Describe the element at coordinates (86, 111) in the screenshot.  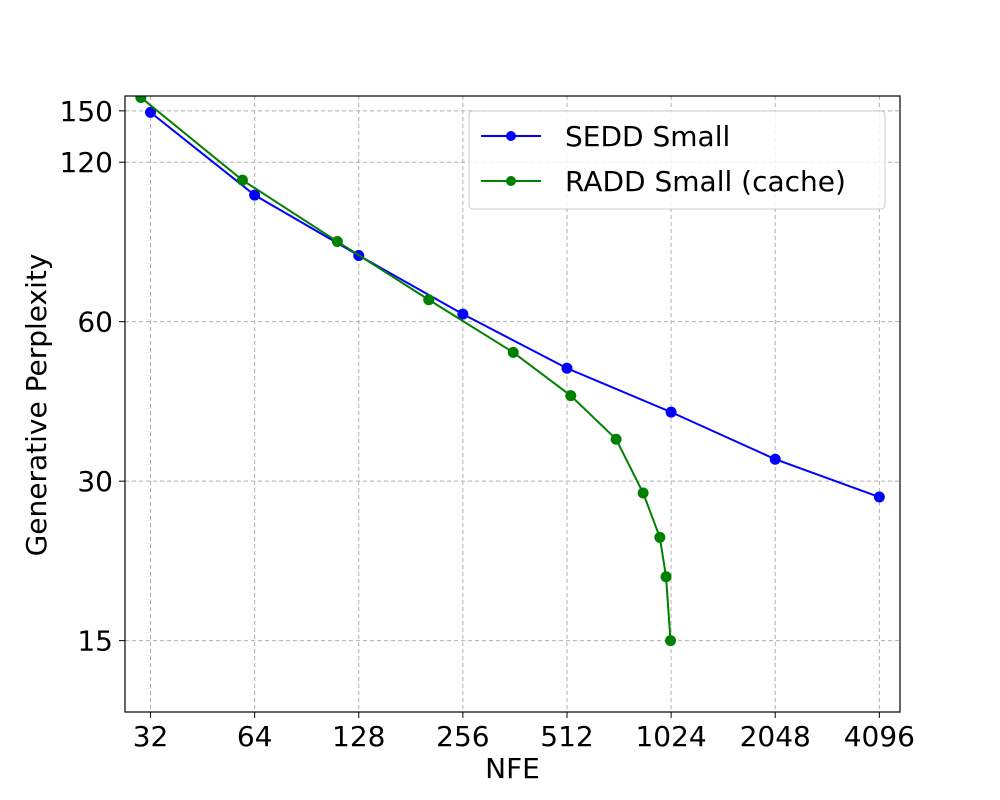
I see `y-tick-label: 150` at that location.